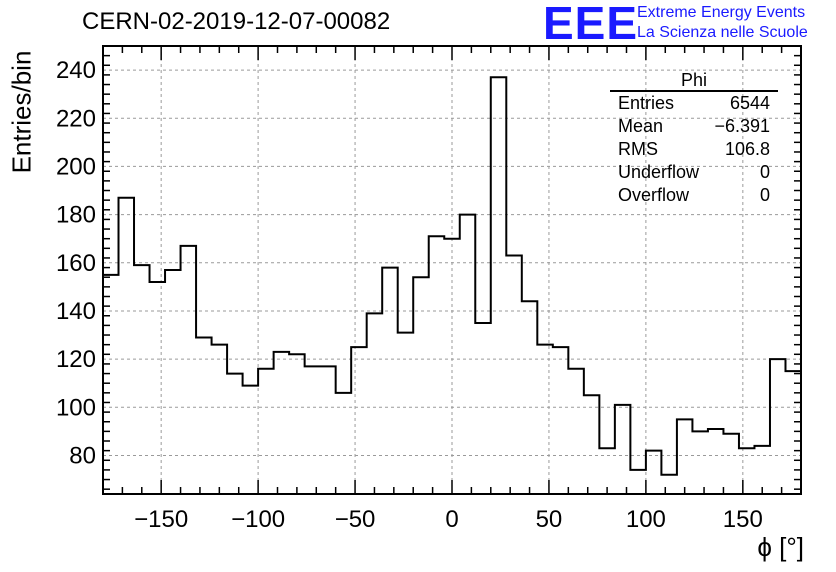 This screenshot has width=836, height=572. I want to click on stats-value: −6.391, so click(742, 126).